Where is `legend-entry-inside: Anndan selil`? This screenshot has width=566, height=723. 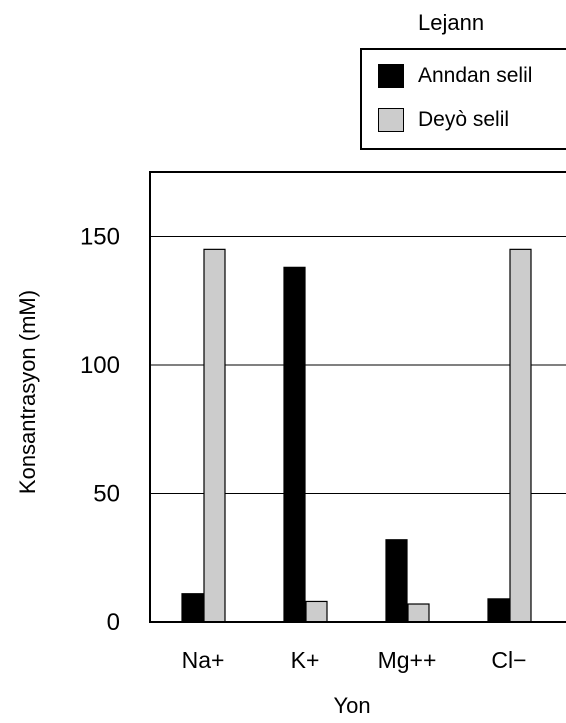 legend-entry-inside: Anndan selil is located at coordinates (455, 76).